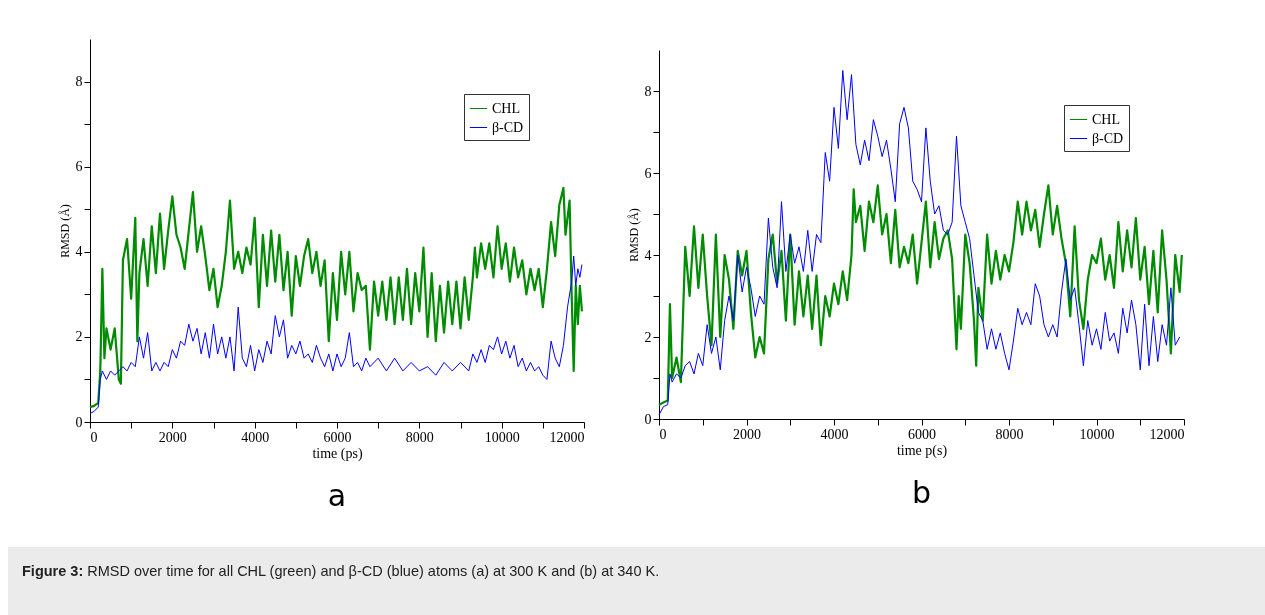  Describe the element at coordinates (922, 450) in the screenshot. I see `x-axis-title: time p(s)` at that location.